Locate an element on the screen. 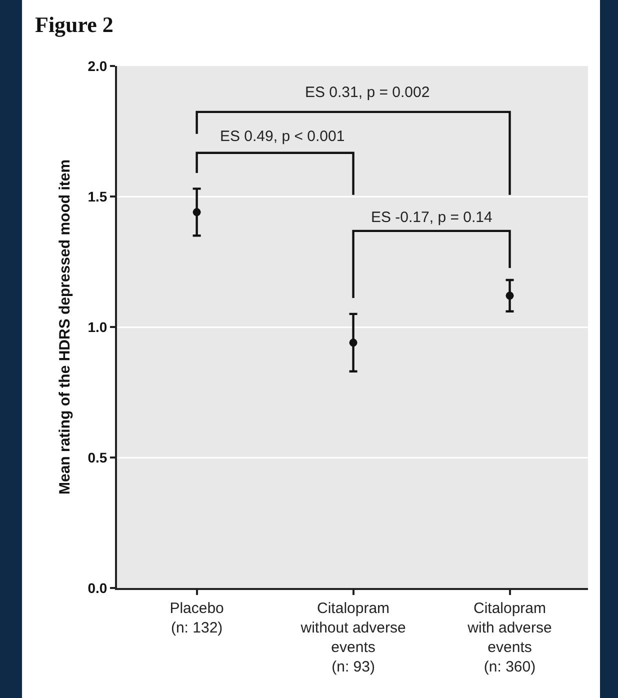 This screenshot has width=618, height=698. annotation: ES -0.17, p = 0.14 is located at coordinates (431, 217).